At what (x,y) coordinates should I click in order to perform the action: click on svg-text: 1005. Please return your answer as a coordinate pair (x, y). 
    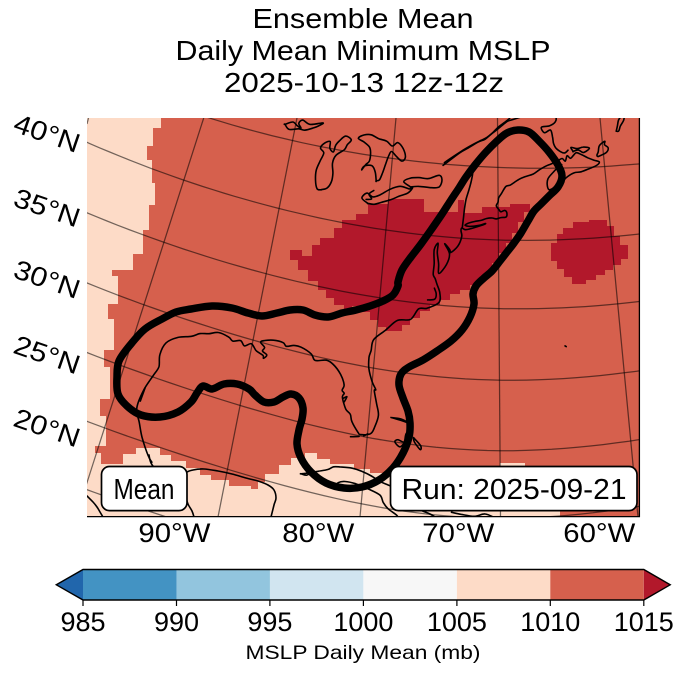
    Looking at the image, I should click on (457, 622).